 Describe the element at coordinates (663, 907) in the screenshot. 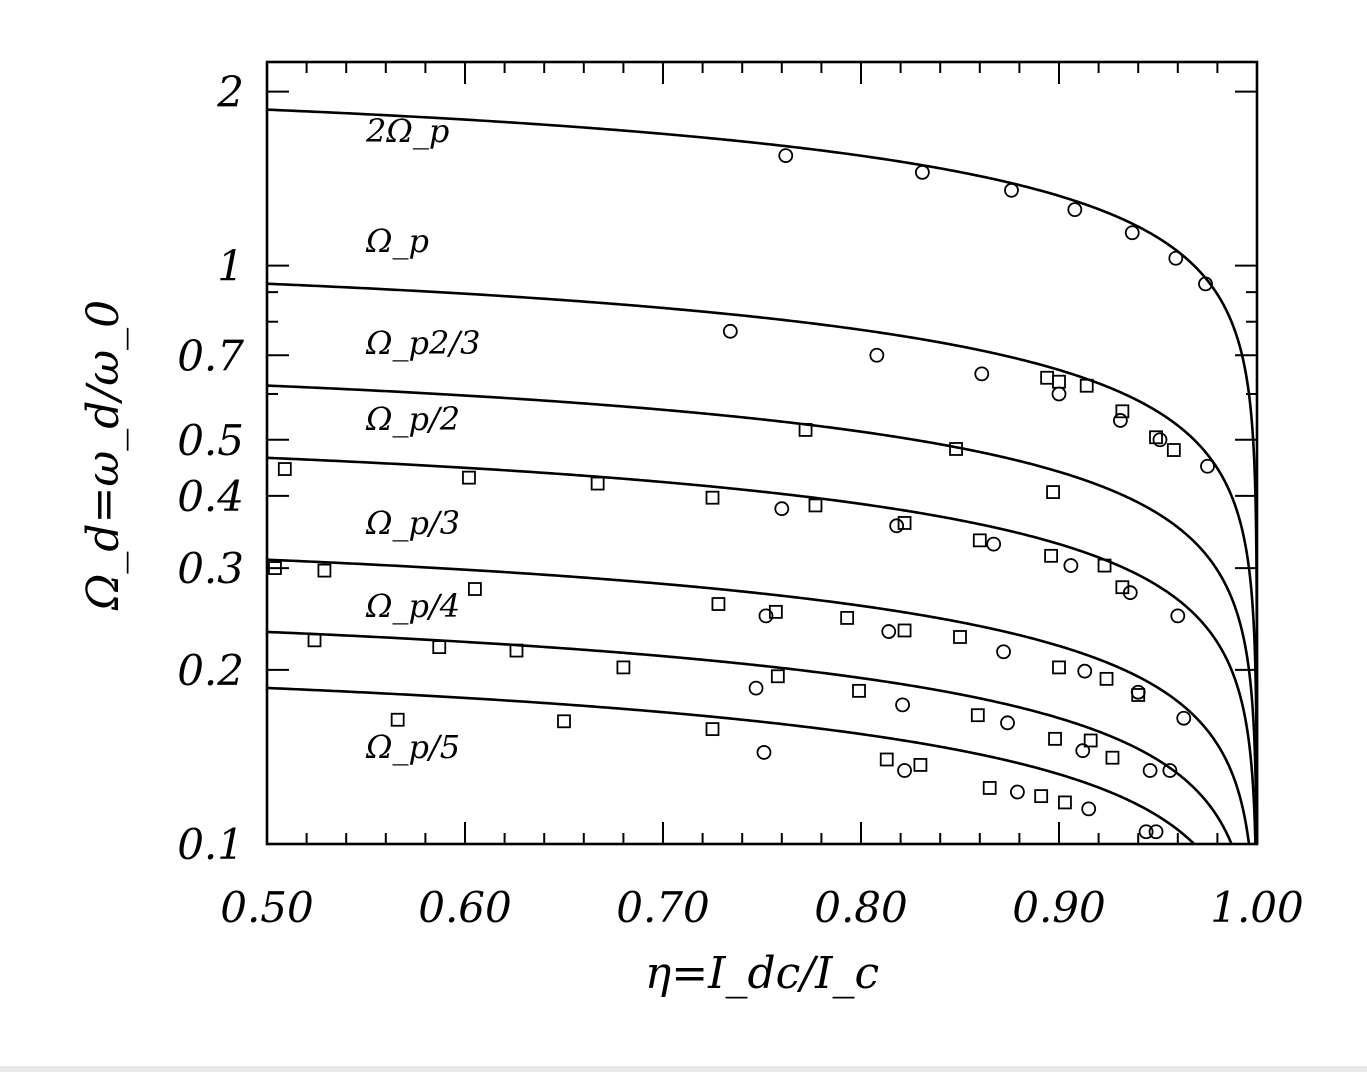

I see `x-tick-label: 0.70` at that location.